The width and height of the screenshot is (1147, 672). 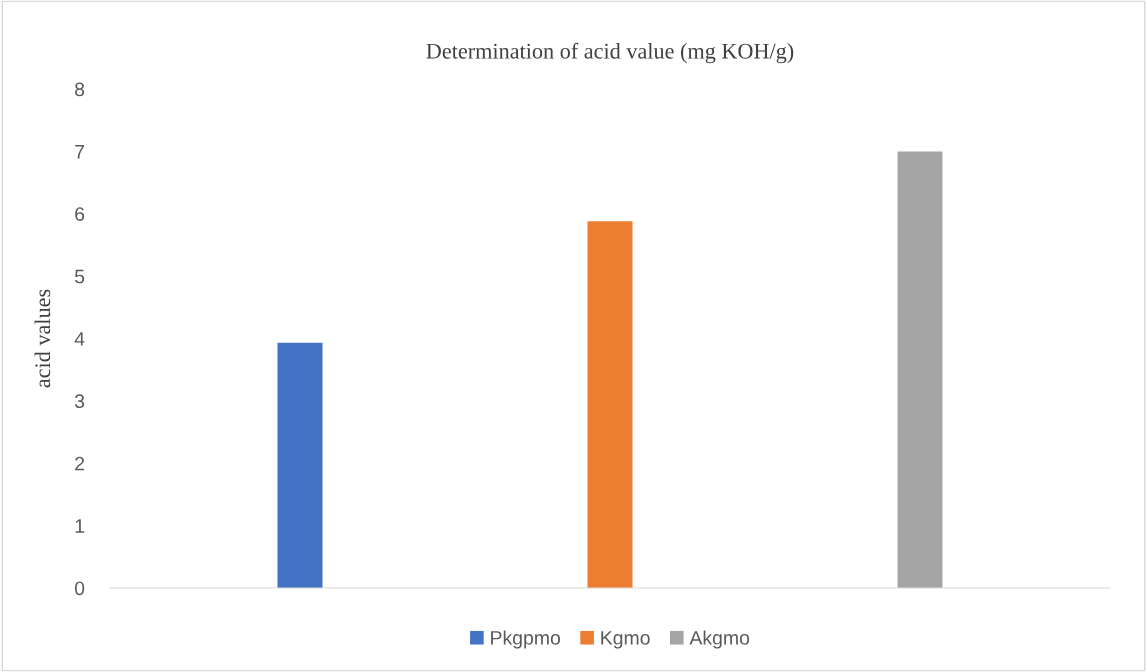 What do you see at coordinates (79, 401) in the screenshot?
I see `y-tick-label: 3` at bounding box center [79, 401].